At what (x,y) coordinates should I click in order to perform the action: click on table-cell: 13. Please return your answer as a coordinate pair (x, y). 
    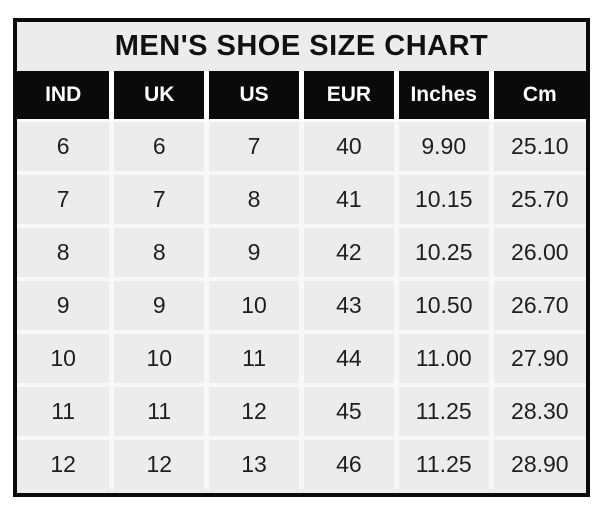
    Looking at the image, I should click on (253, 462).